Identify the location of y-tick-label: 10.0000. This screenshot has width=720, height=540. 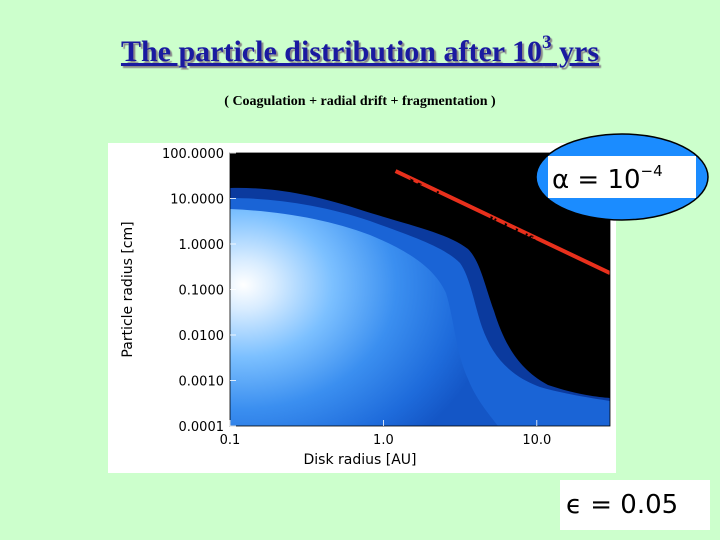
(197, 200).